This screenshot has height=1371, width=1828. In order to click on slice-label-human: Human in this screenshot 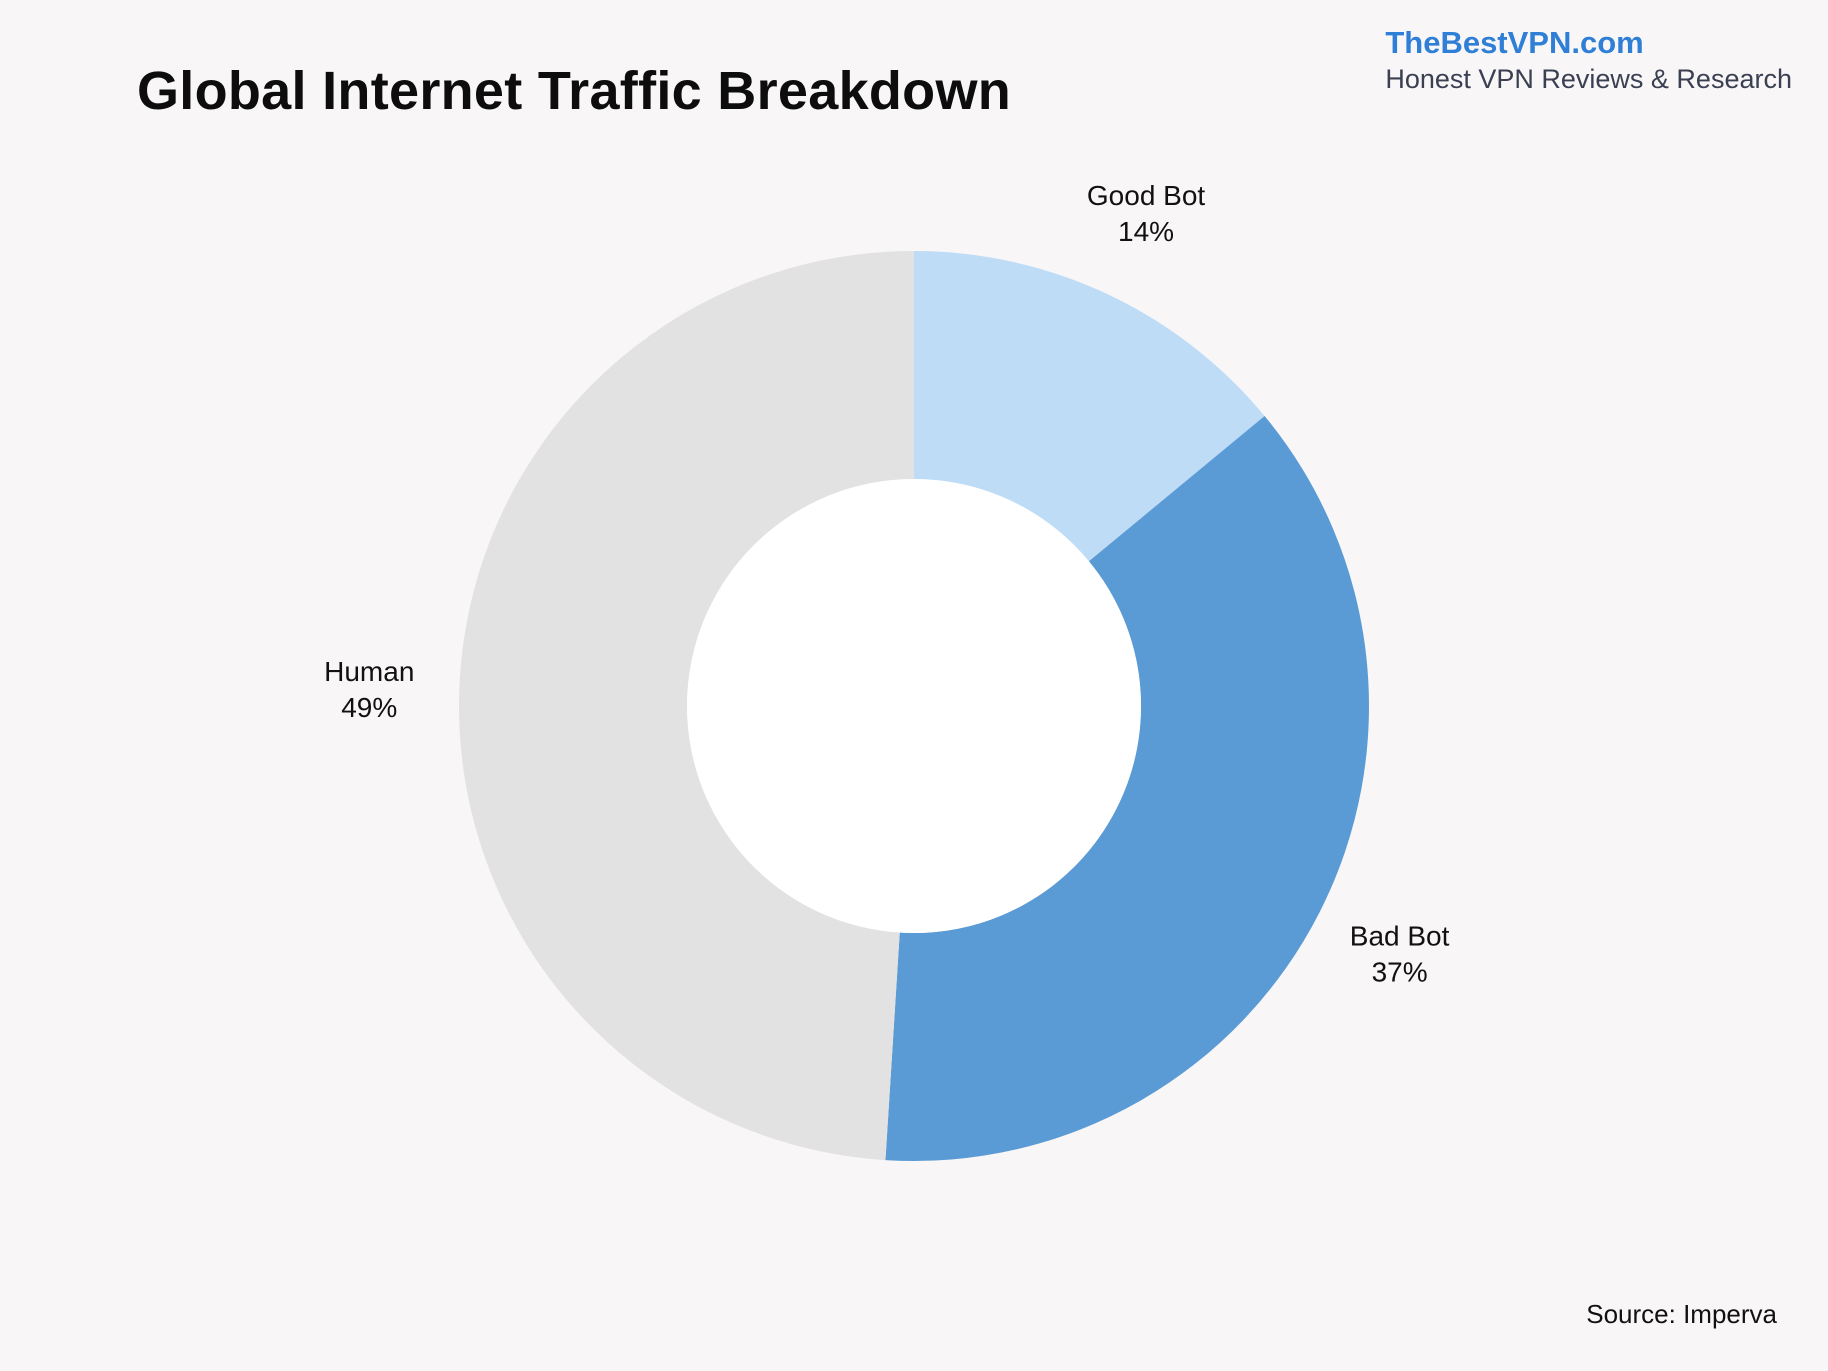, I will do `click(369, 671)`.